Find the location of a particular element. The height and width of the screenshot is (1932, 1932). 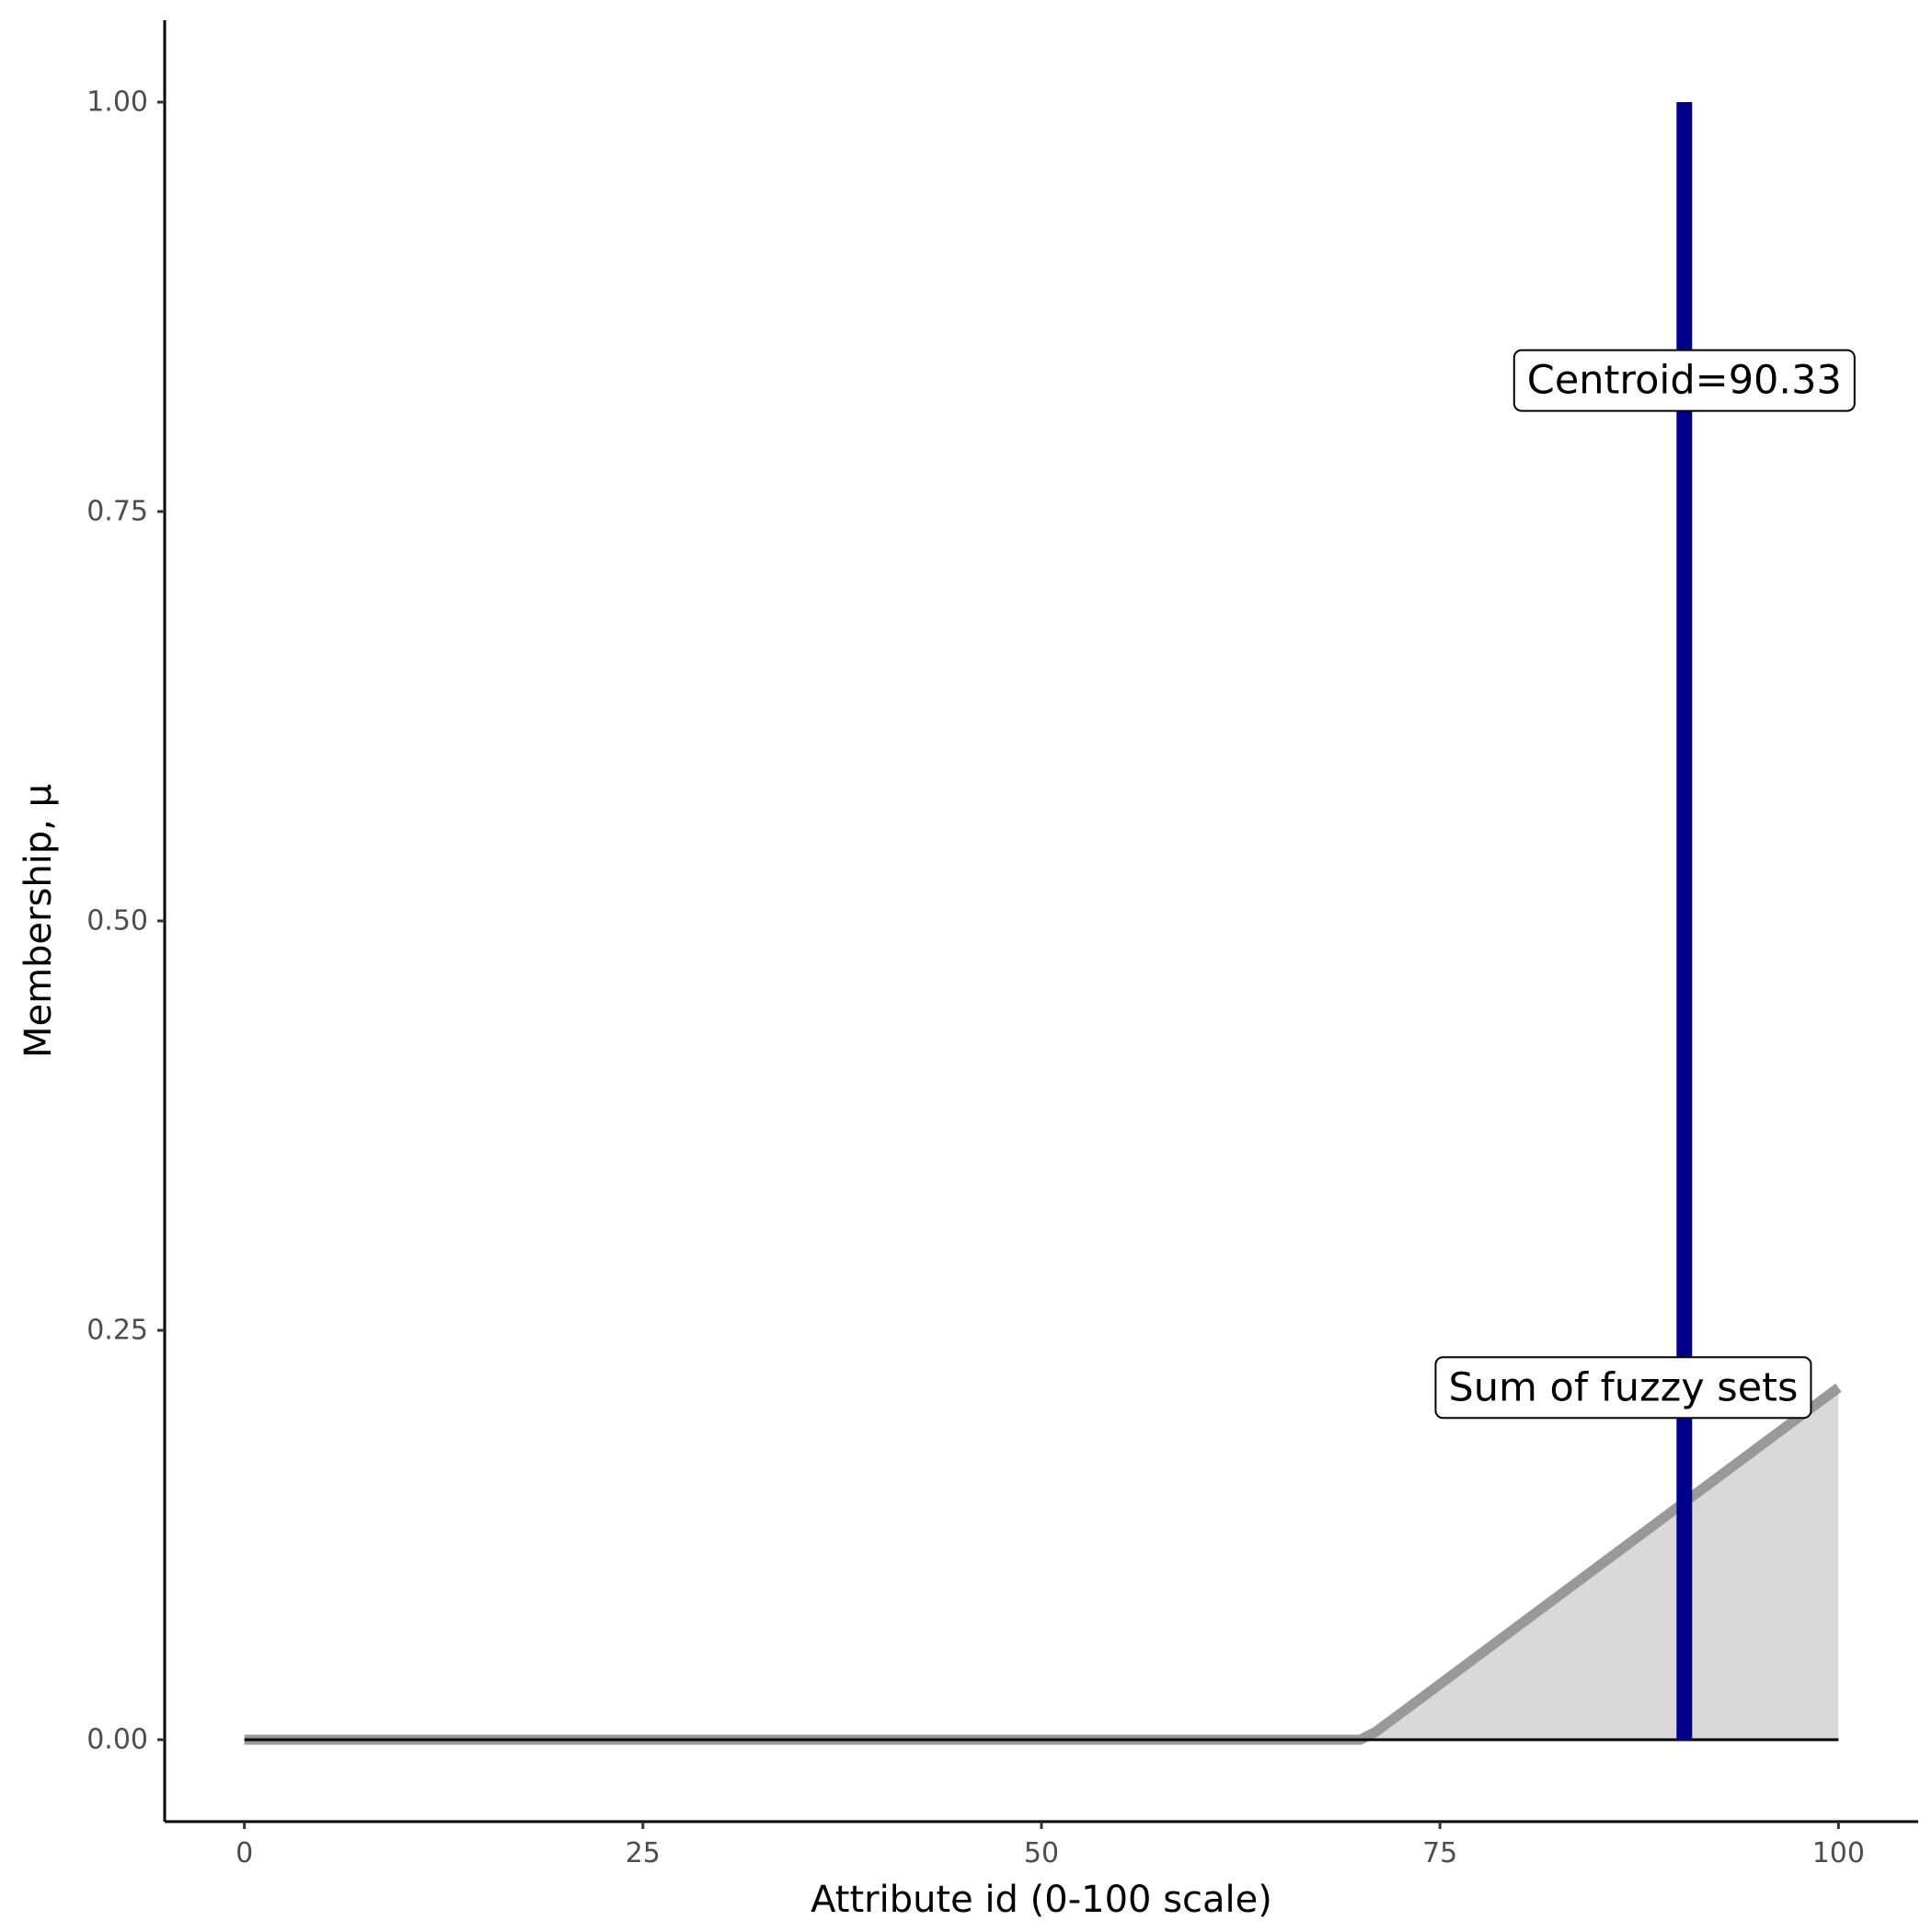

centroid-label-text: Centroid=90.33 is located at coordinates (1684, 381).